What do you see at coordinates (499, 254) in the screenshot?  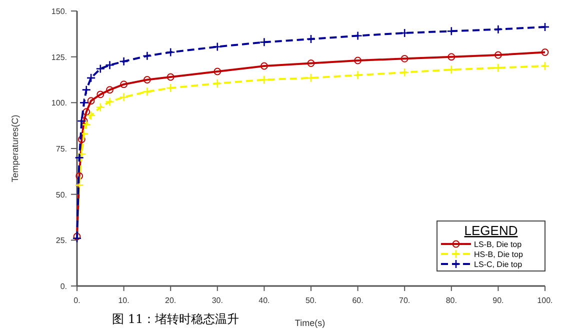 I see `legend-label: HS-B, Die top` at bounding box center [499, 254].